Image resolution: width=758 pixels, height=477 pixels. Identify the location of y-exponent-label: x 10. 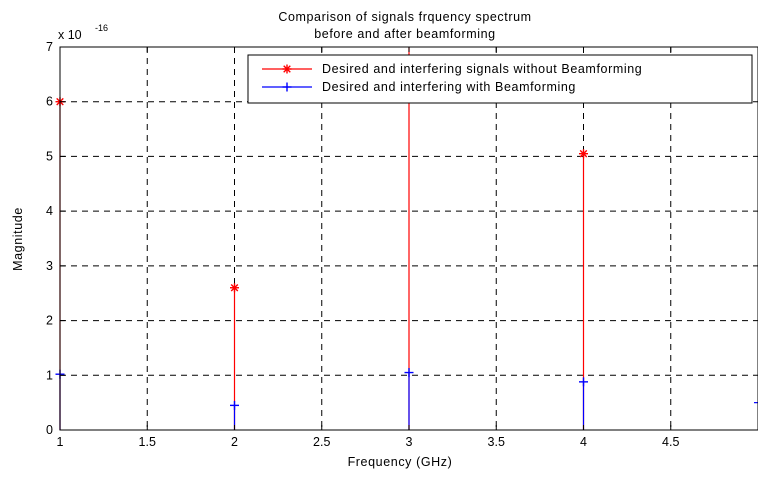
(70, 35).